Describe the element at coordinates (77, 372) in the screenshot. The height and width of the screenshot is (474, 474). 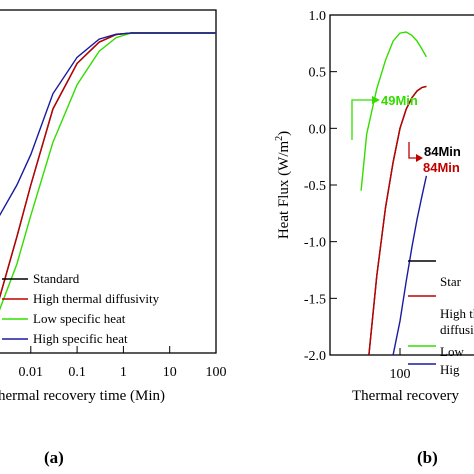
I see `panel-a-x-tick-label: 0.1` at that location.